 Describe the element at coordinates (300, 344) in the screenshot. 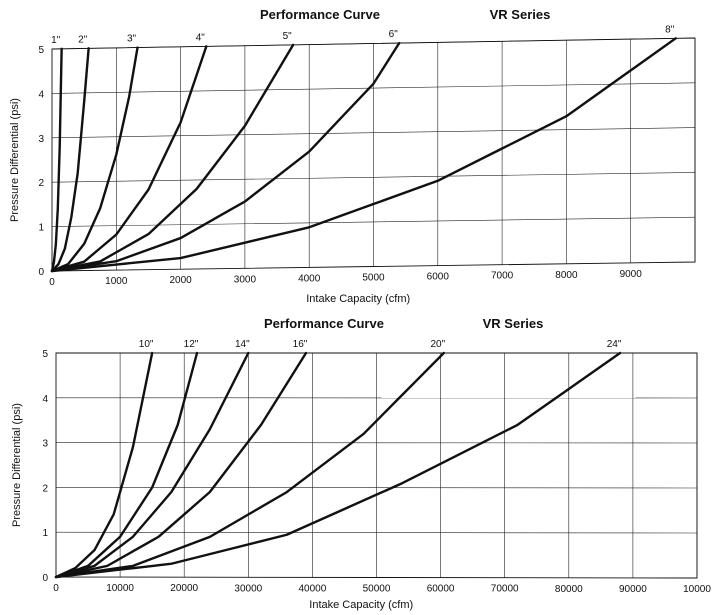

I see `series-label: 16"` at that location.